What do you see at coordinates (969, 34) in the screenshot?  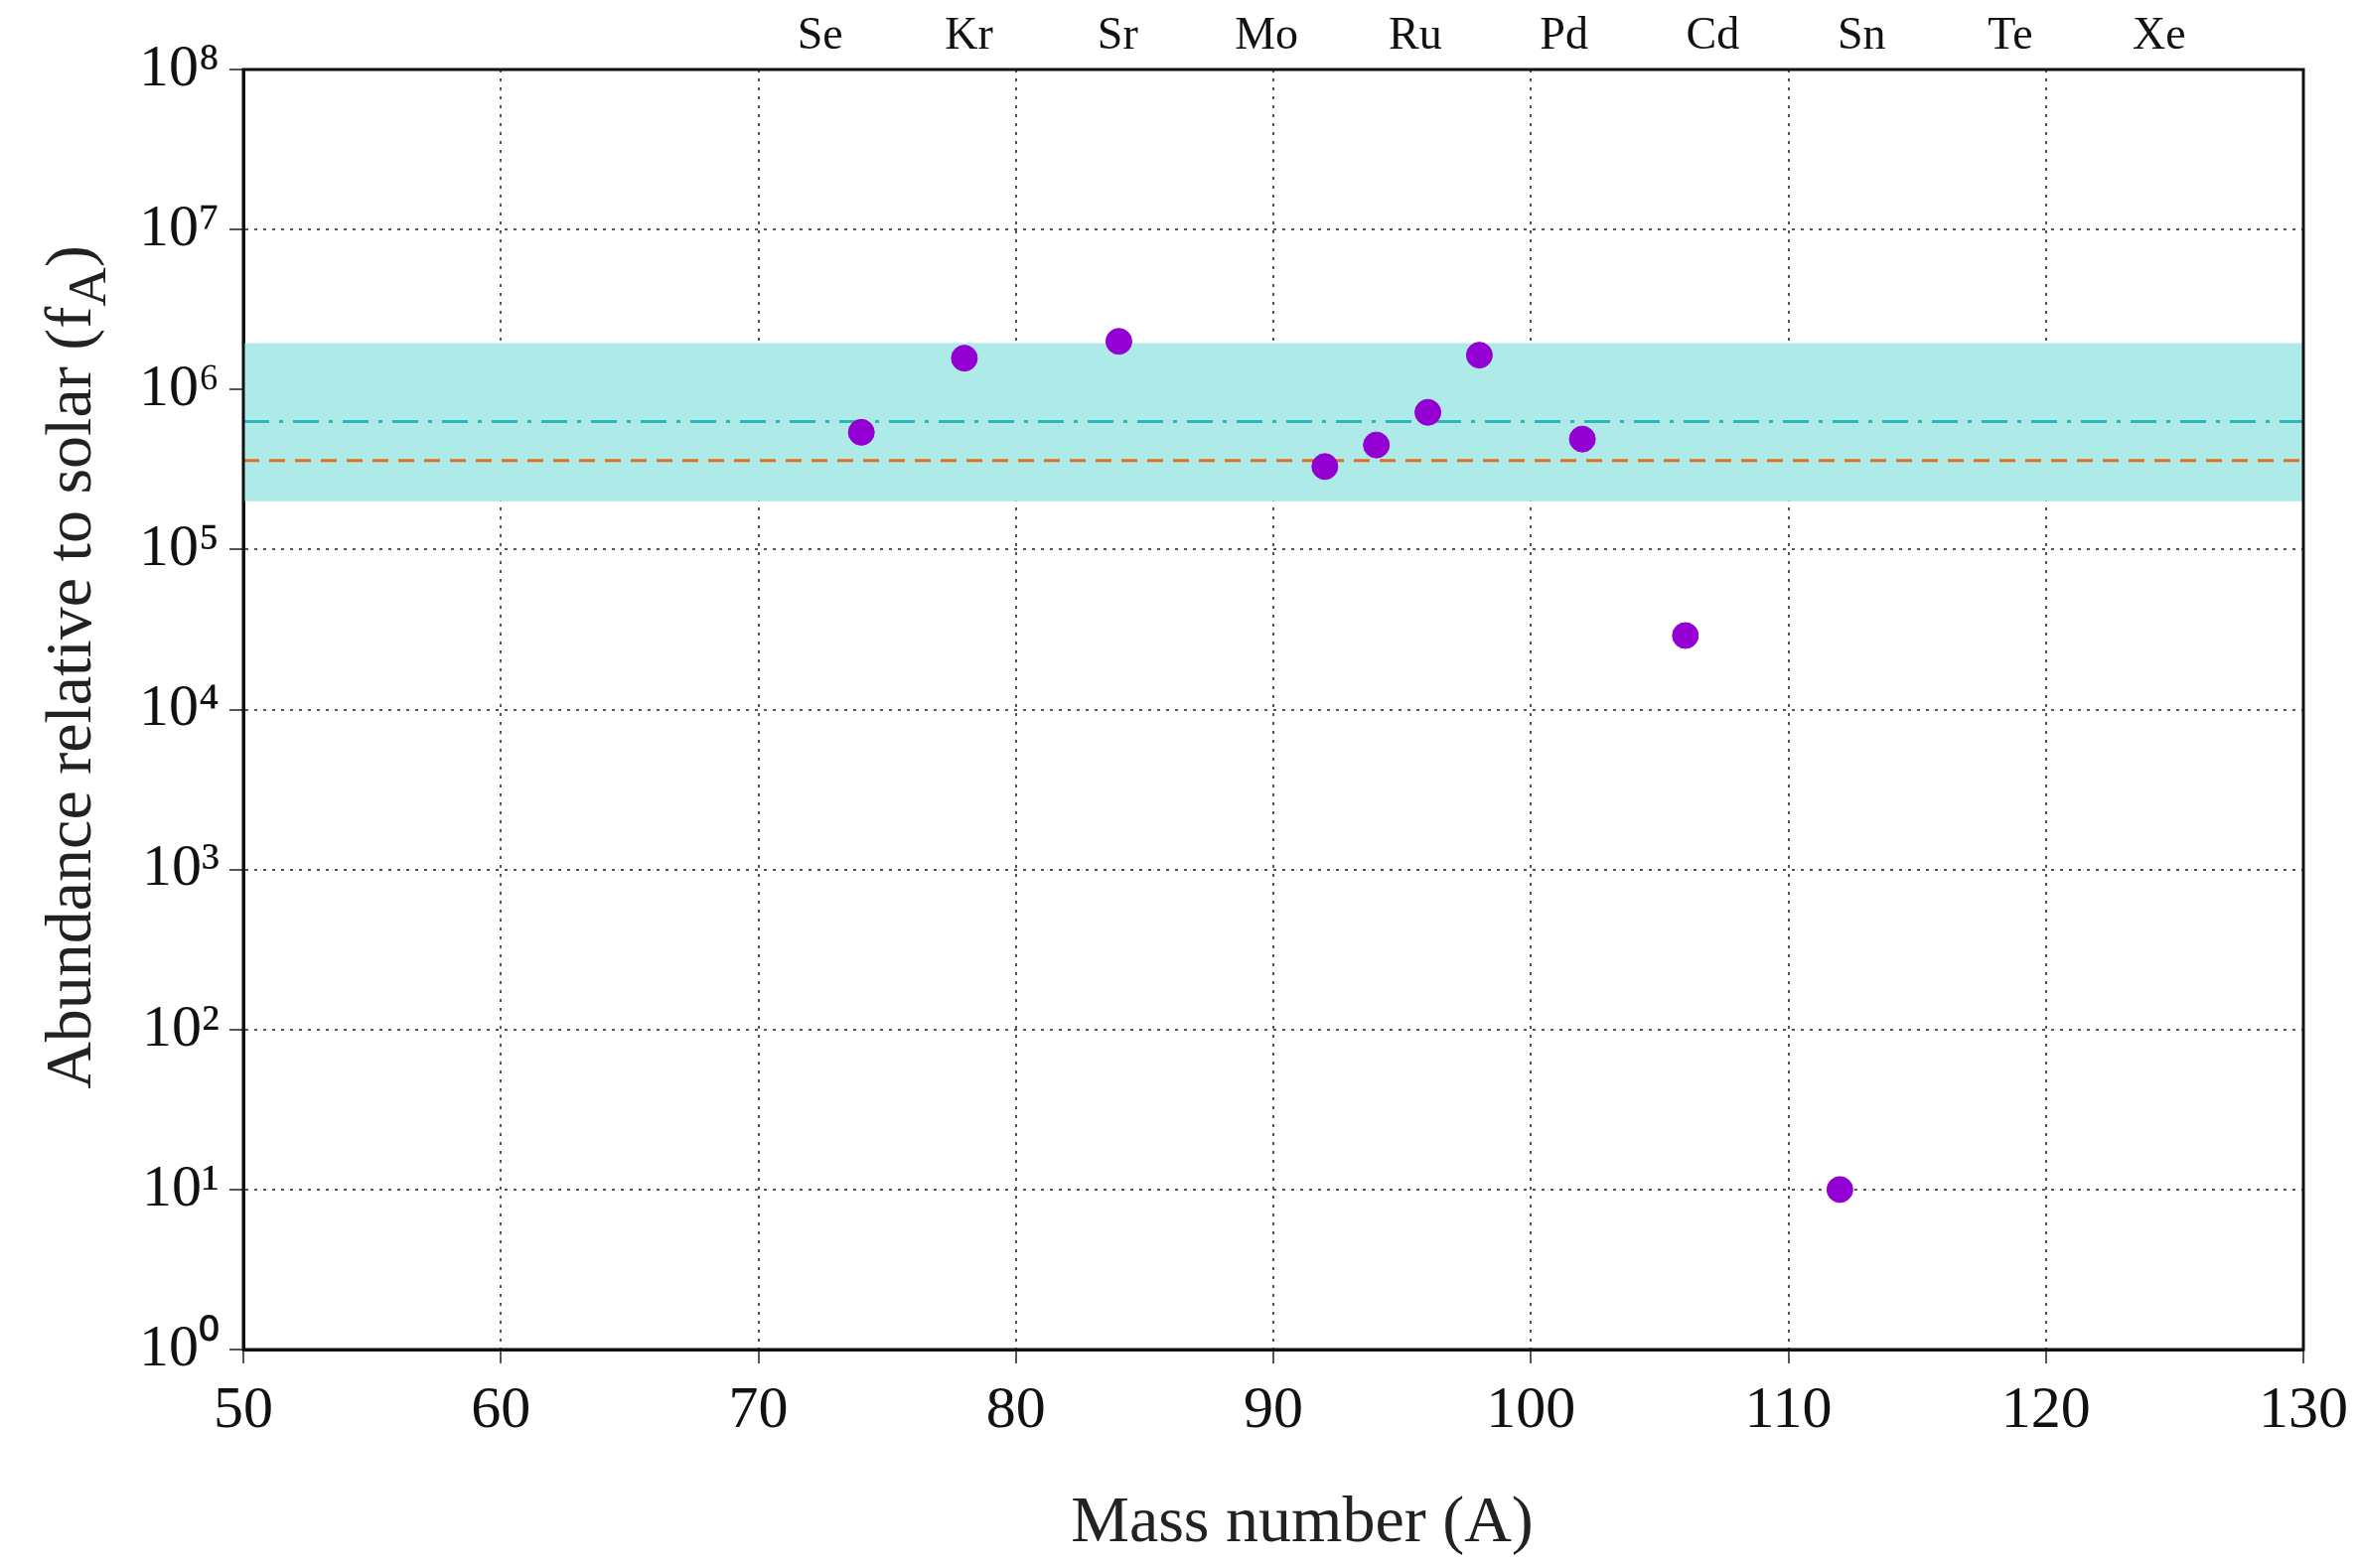 I see `text: Kr` at bounding box center [969, 34].